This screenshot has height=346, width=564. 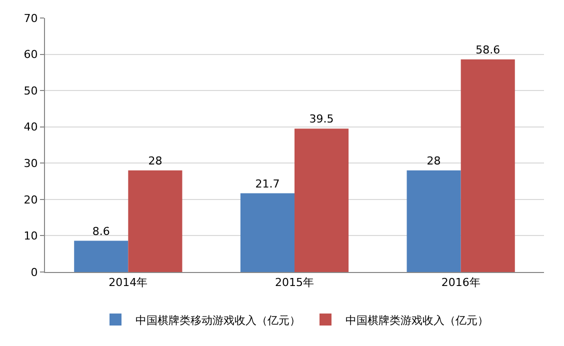 What do you see at coordinates (31, 55) in the screenshot?
I see `y-tick-label: 60` at bounding box center [31, 55].